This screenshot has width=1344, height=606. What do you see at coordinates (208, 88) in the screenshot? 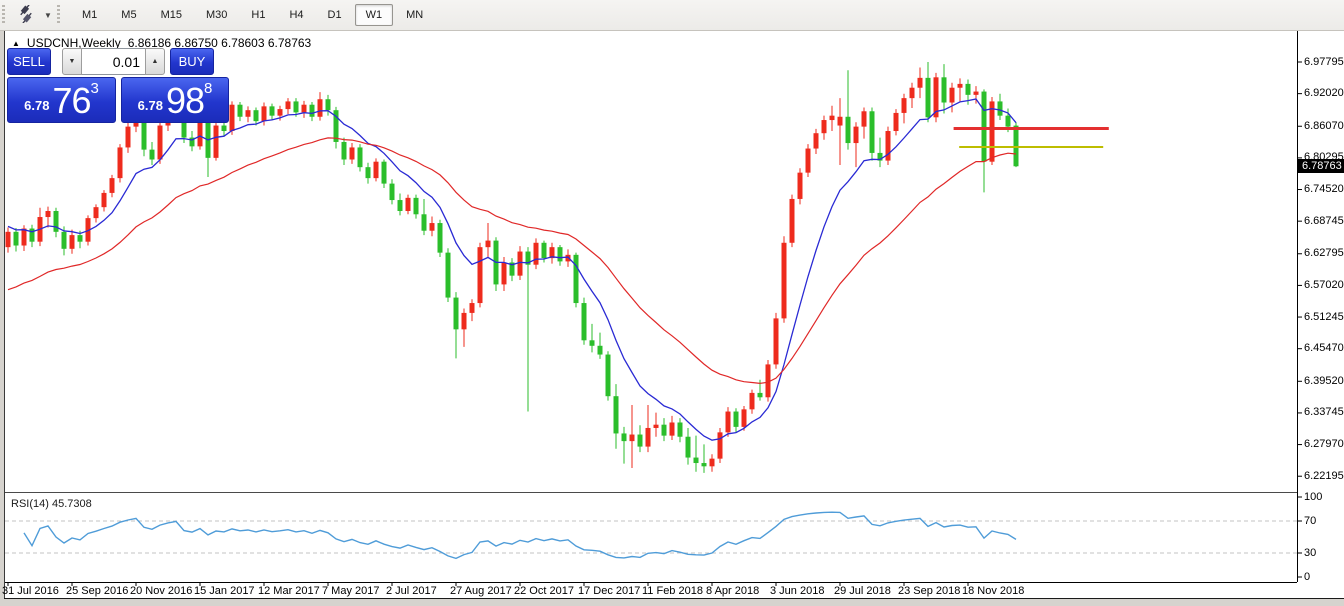
I see `buy-price-point: 8` at bounding box center [208, 88].